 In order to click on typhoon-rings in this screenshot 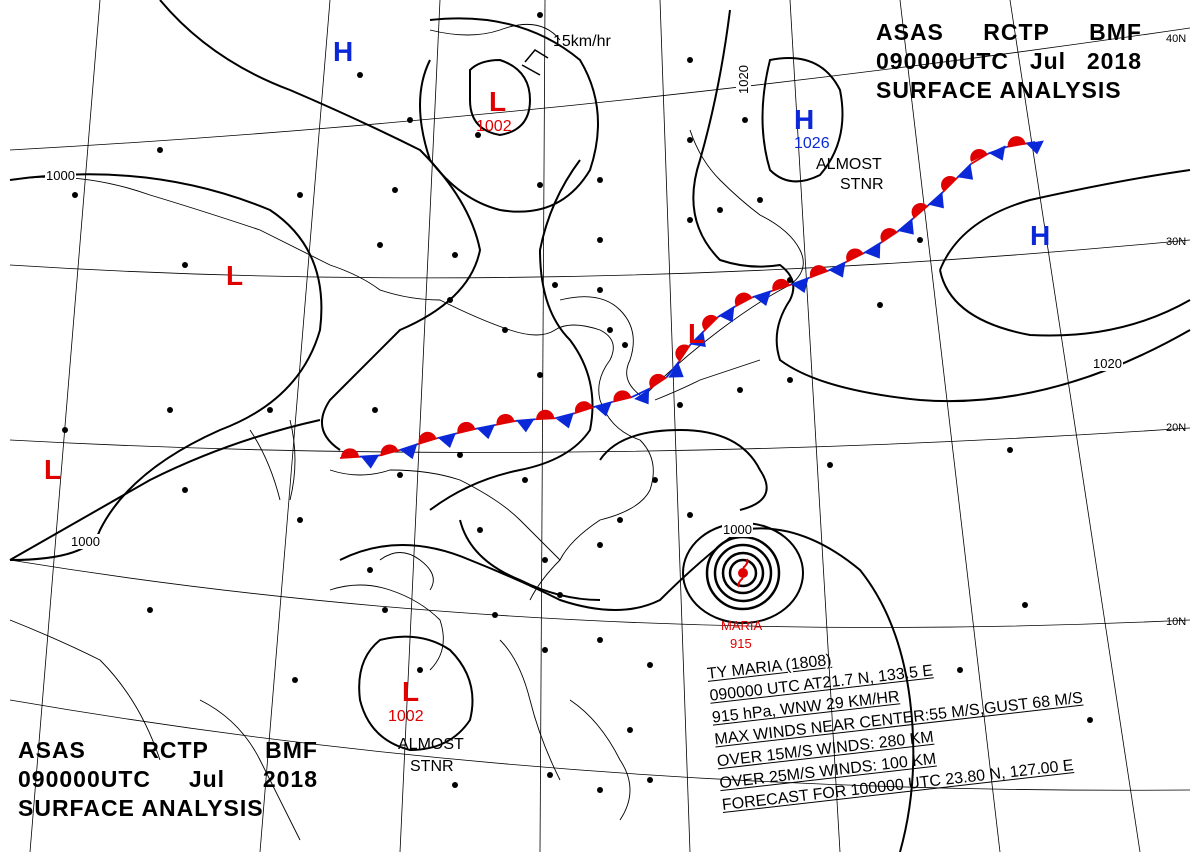, I will do `click(743, 573)`.